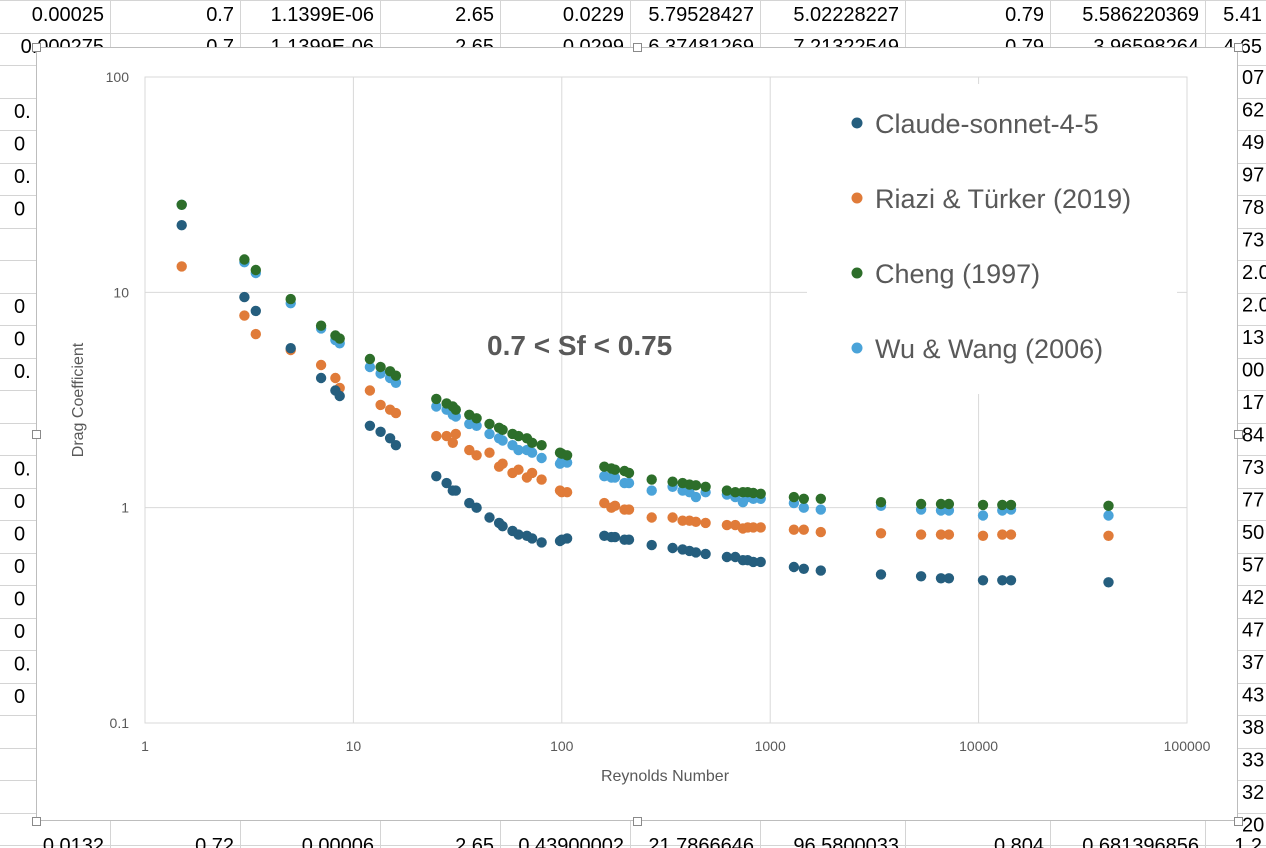  Describe the element at coordinates (1140, 841) in the screenshot. I see `sheet-cell: 0.681396856` at that location.